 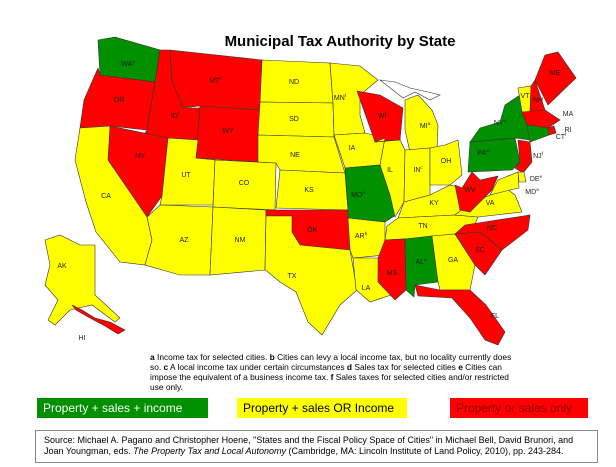 I want to click on legend-label: Property or sales only, so click(x=514, y=408).